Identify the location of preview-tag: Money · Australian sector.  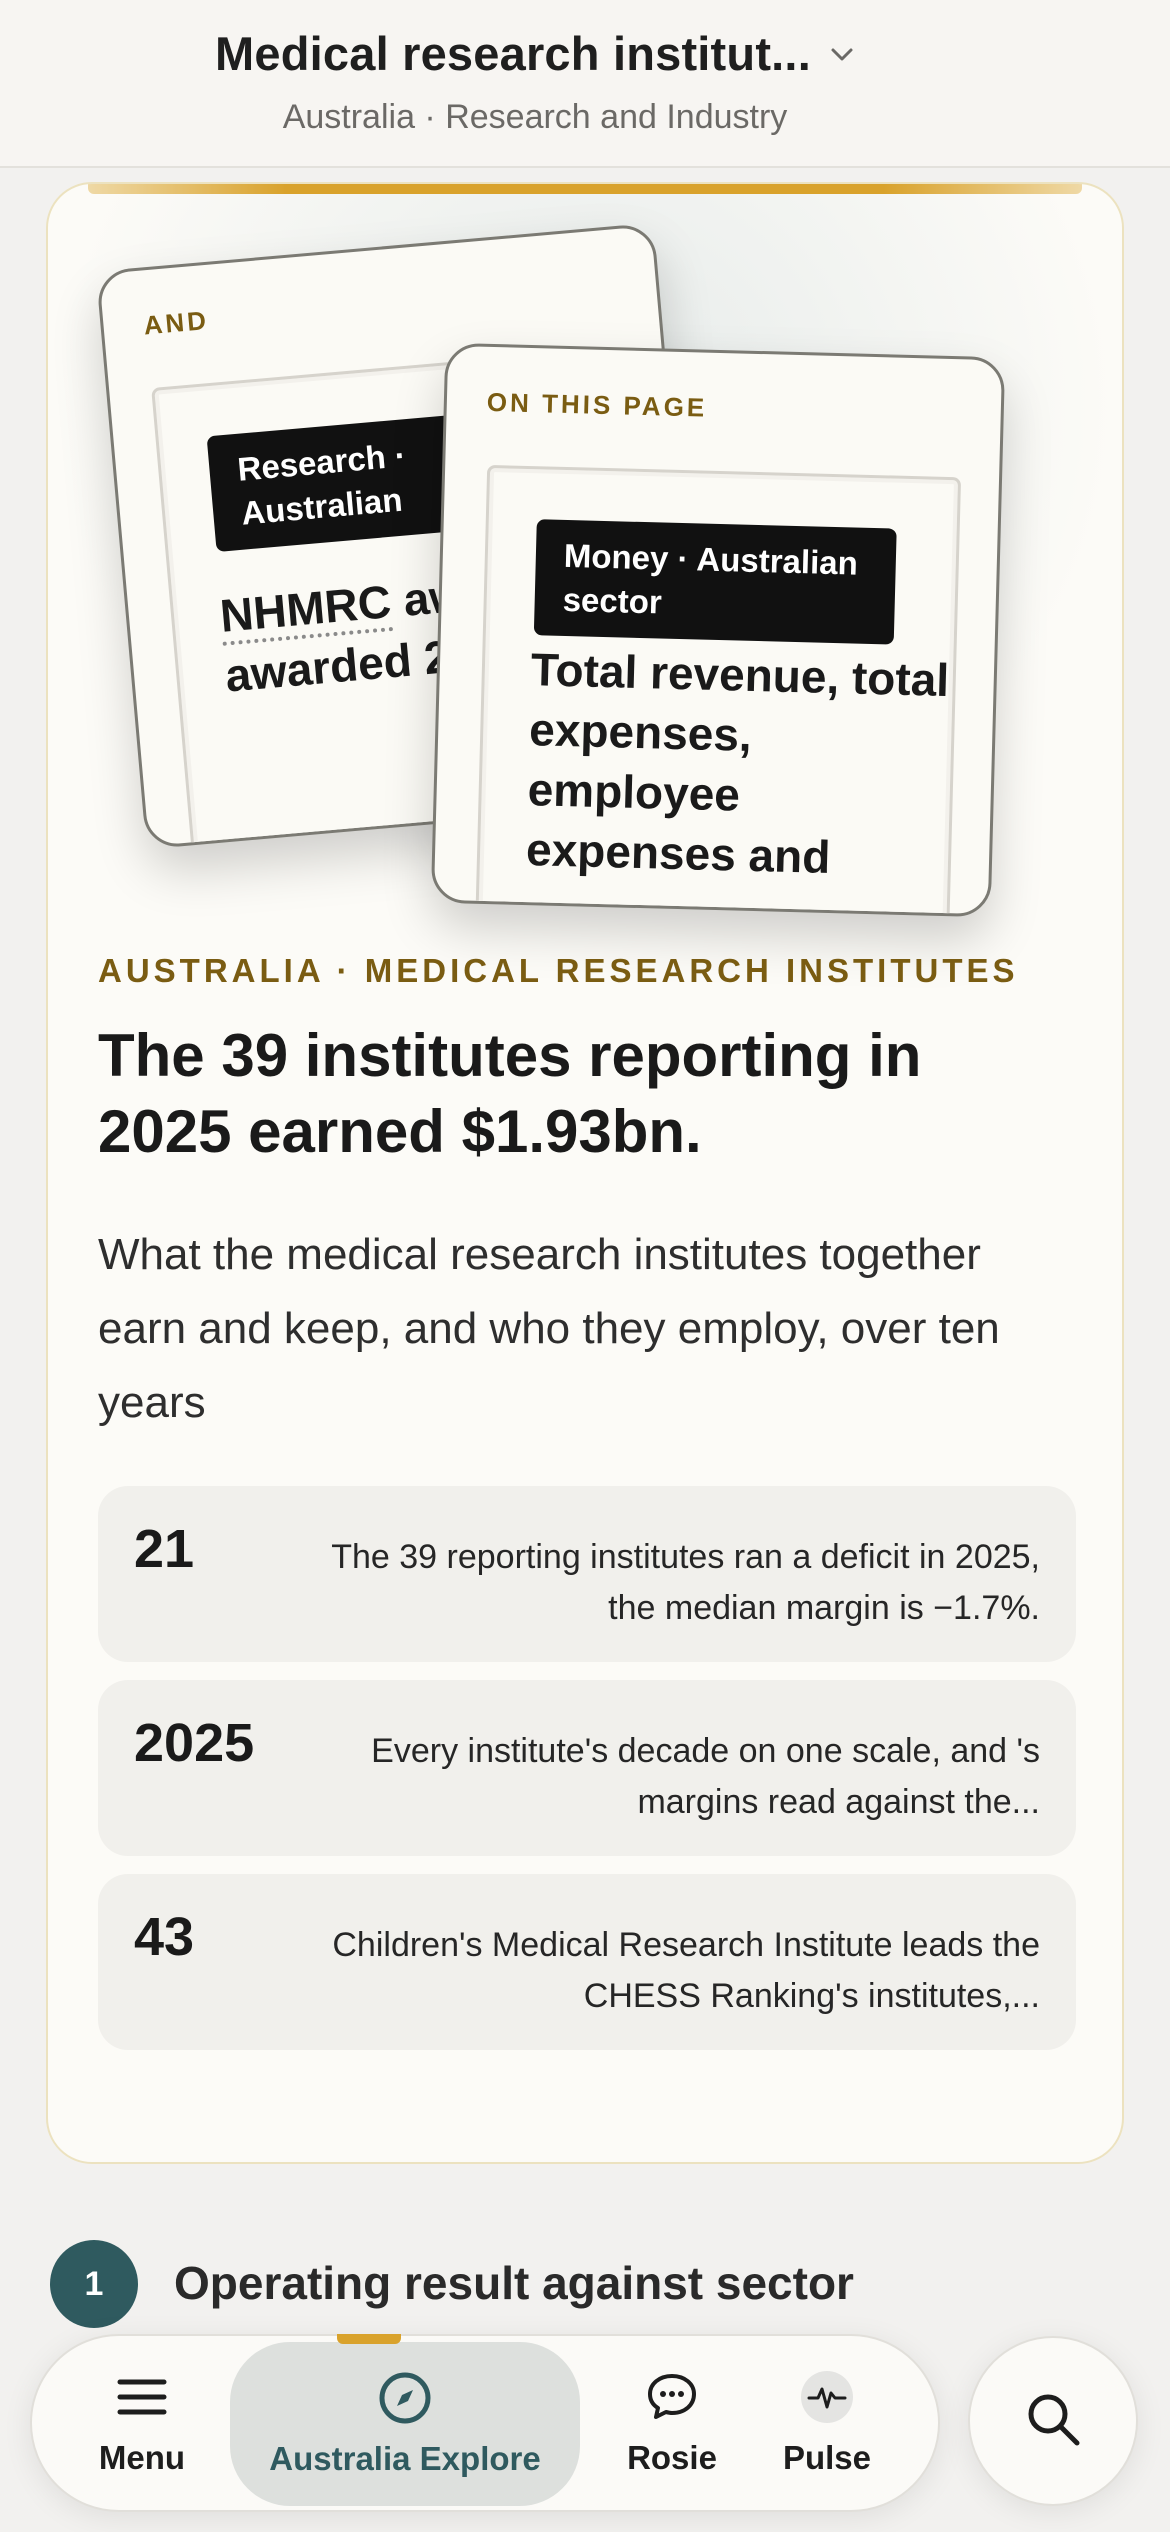
(715, 582).